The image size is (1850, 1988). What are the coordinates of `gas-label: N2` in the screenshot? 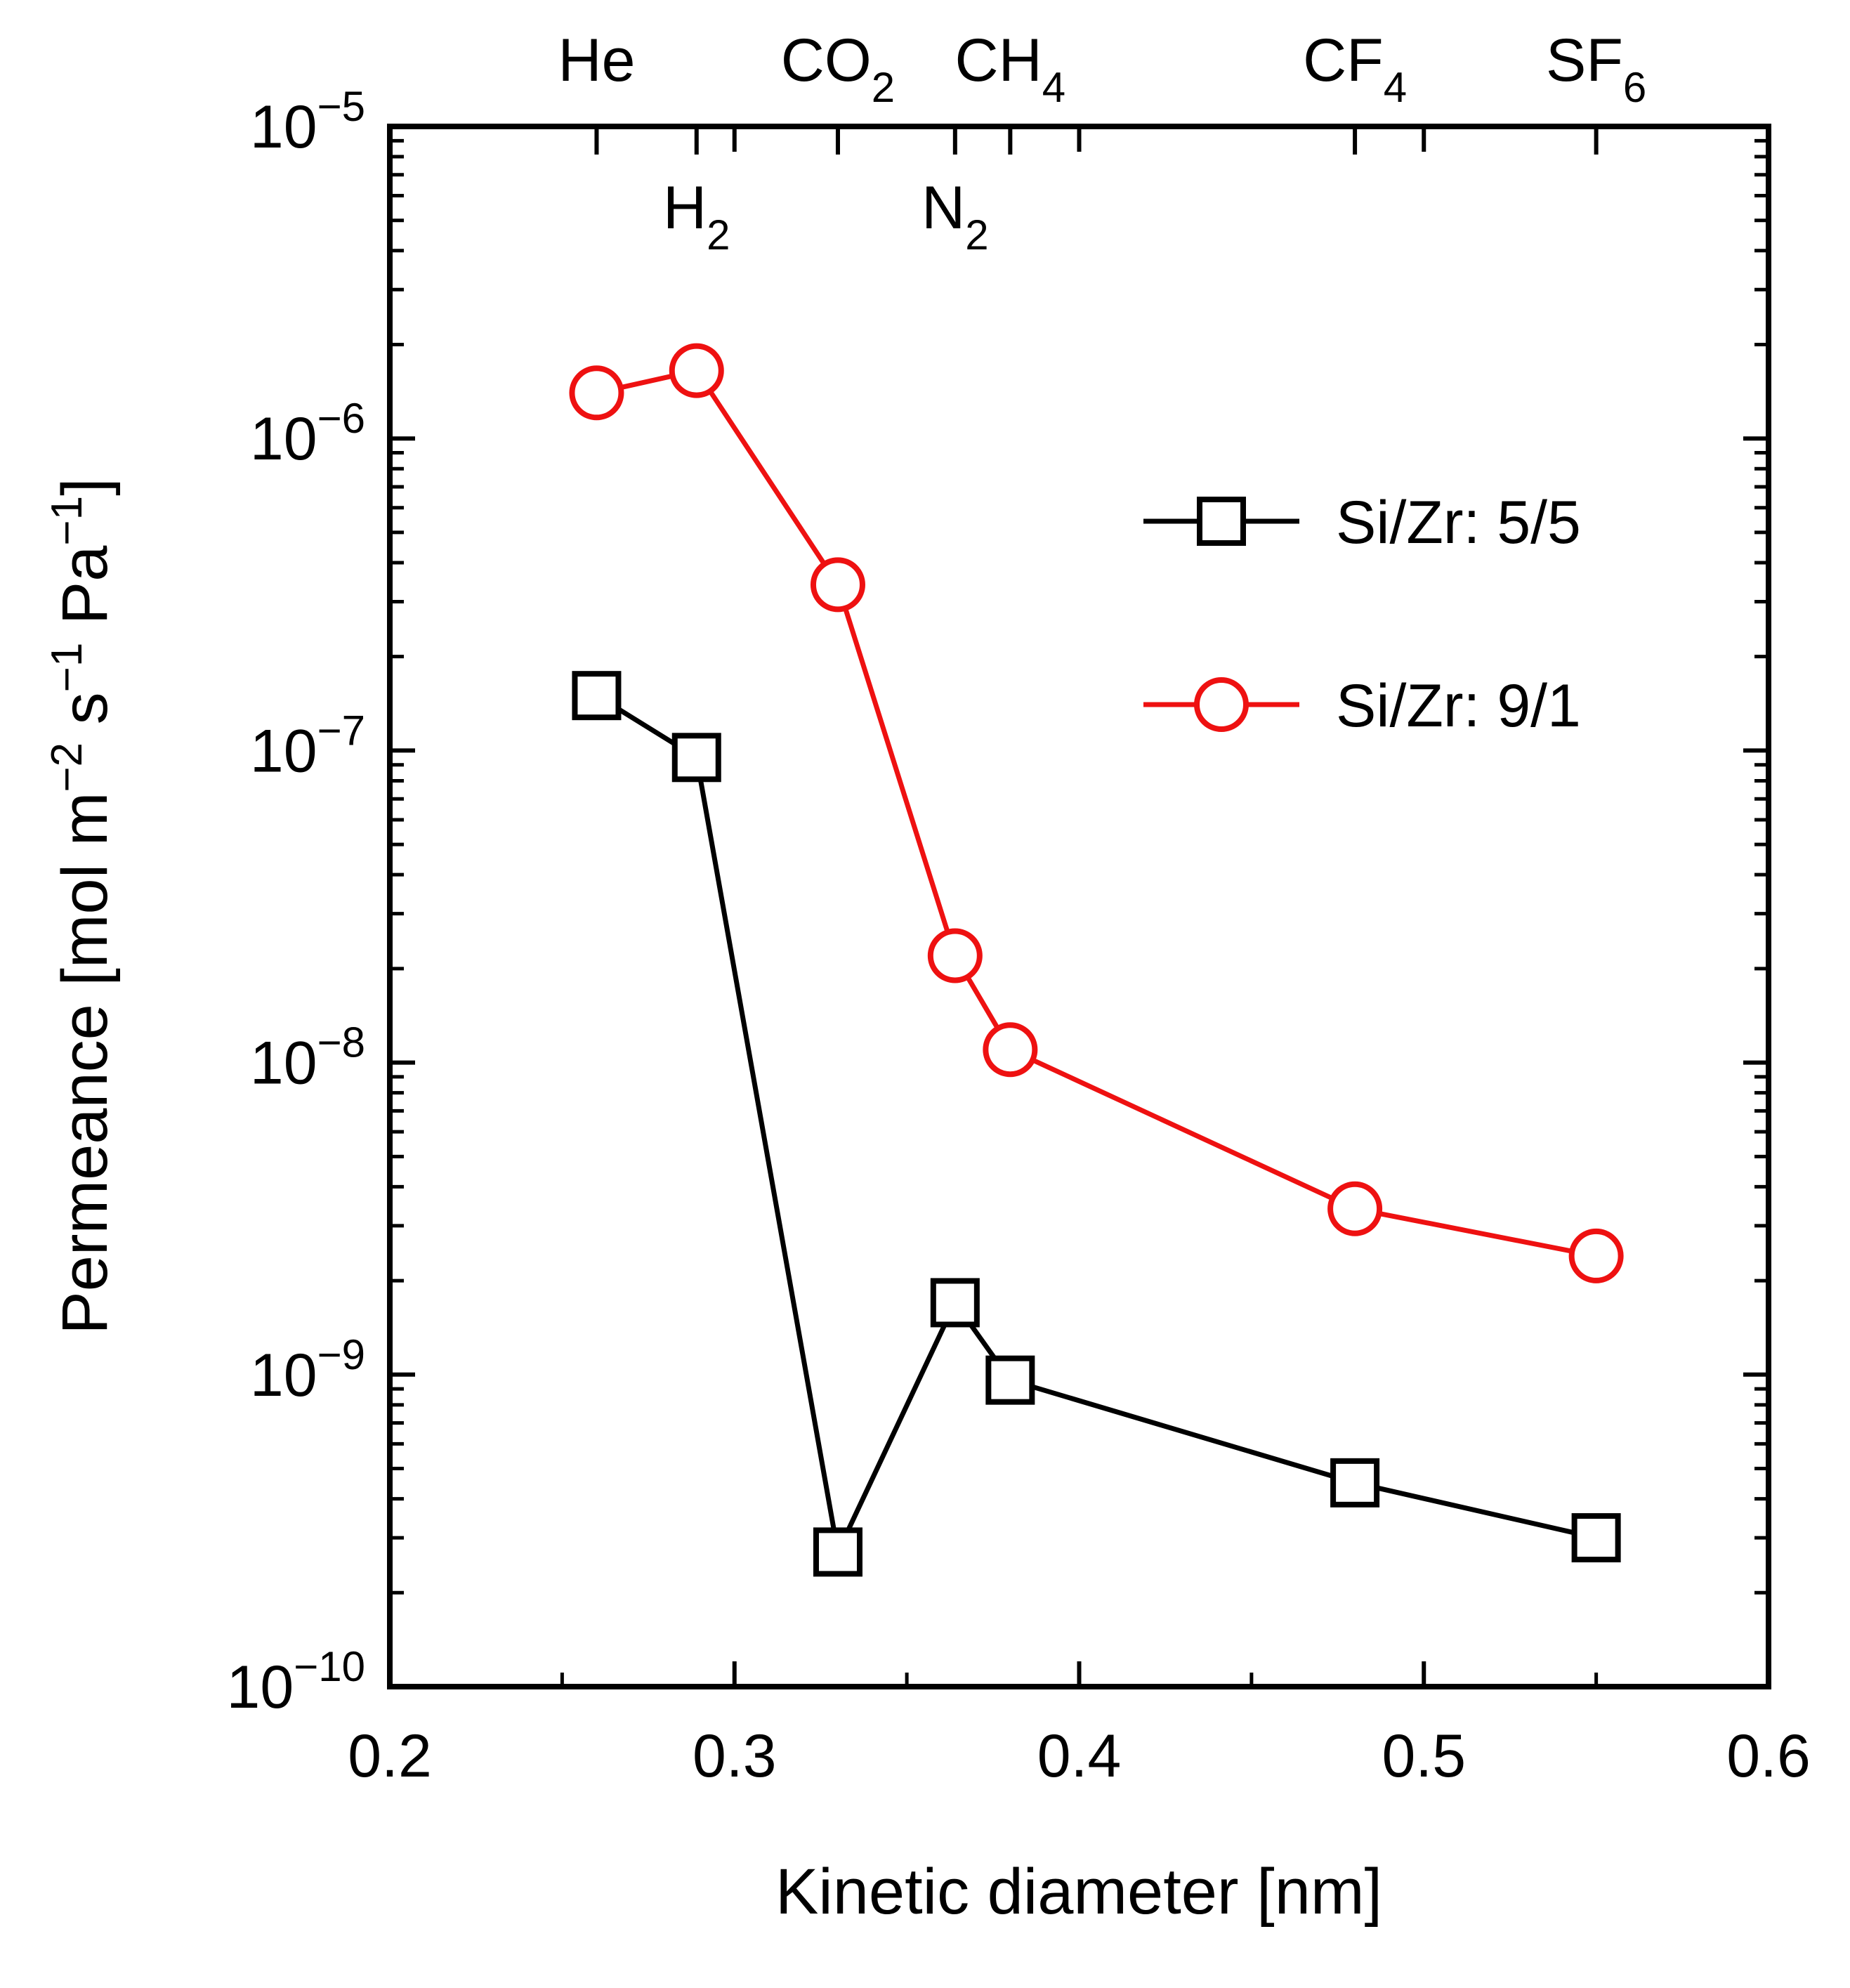 It's located at (954, 217).